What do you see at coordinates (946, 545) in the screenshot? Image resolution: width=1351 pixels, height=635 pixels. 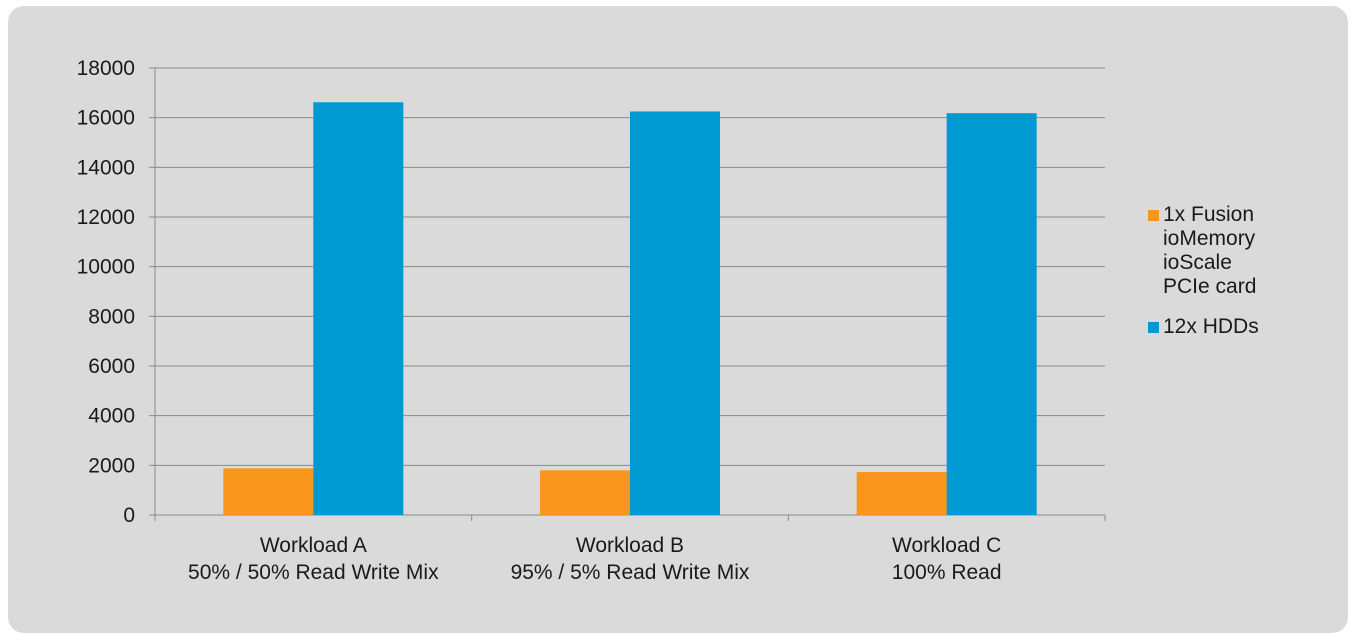 I see `x-tick-label: Workload C` at bounding box center [946, 545].